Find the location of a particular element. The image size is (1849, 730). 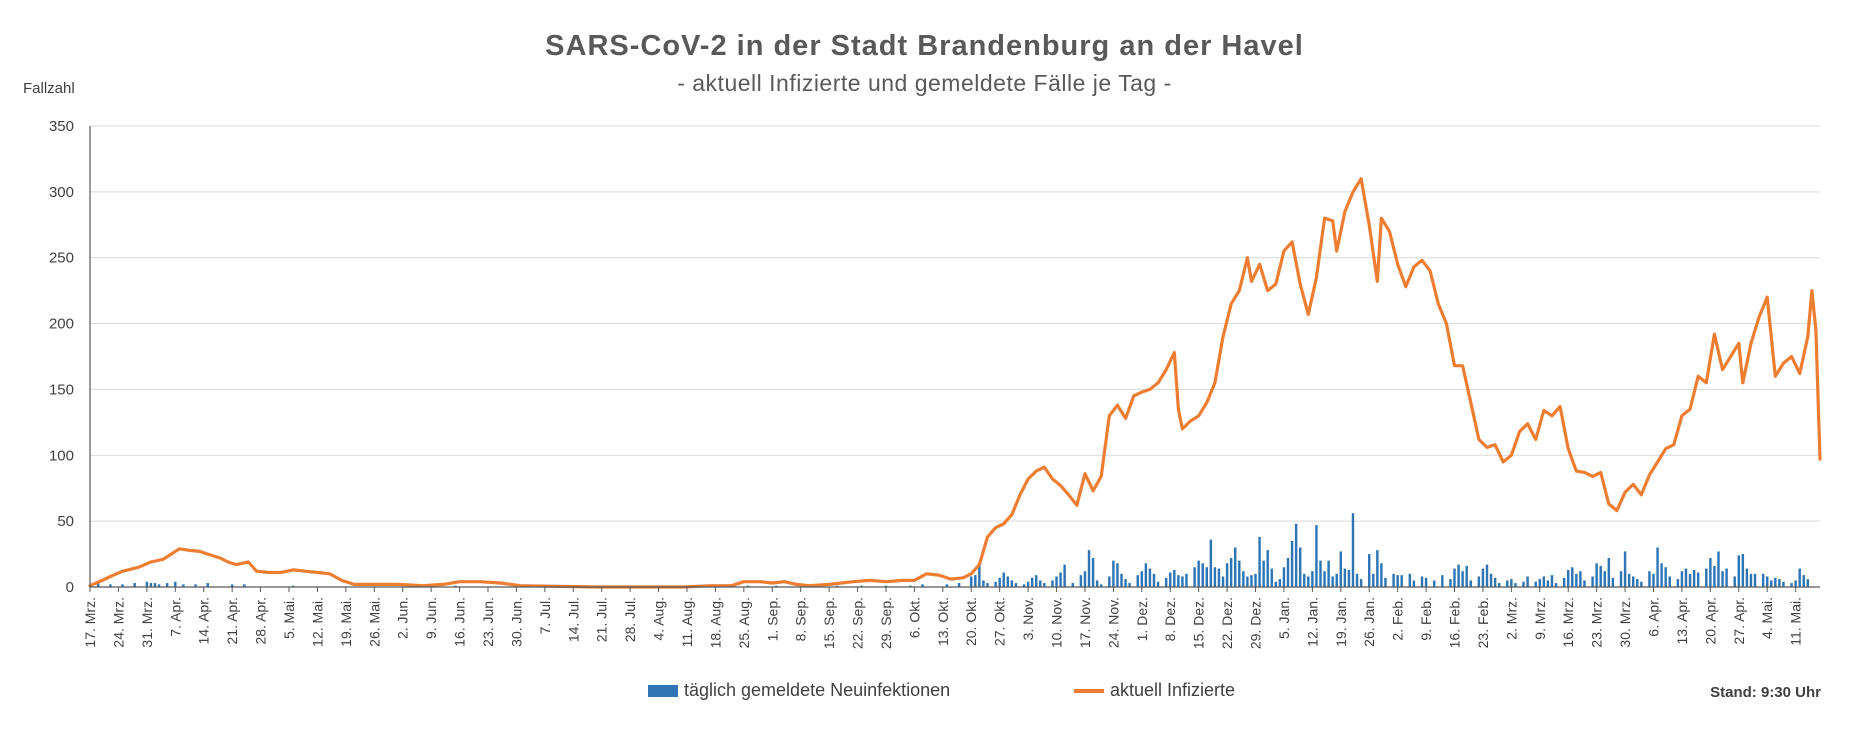

x-tick-label: 2. Mrz. is located at coordinates (1511, 618).